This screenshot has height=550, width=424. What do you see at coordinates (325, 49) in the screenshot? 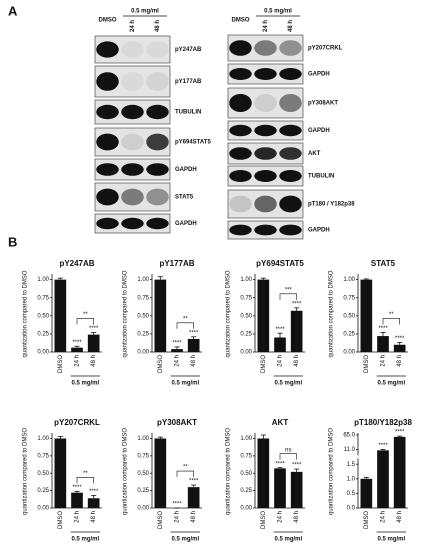
I see `blot-label: pY207CRKL` at bounding box center [325, 49].